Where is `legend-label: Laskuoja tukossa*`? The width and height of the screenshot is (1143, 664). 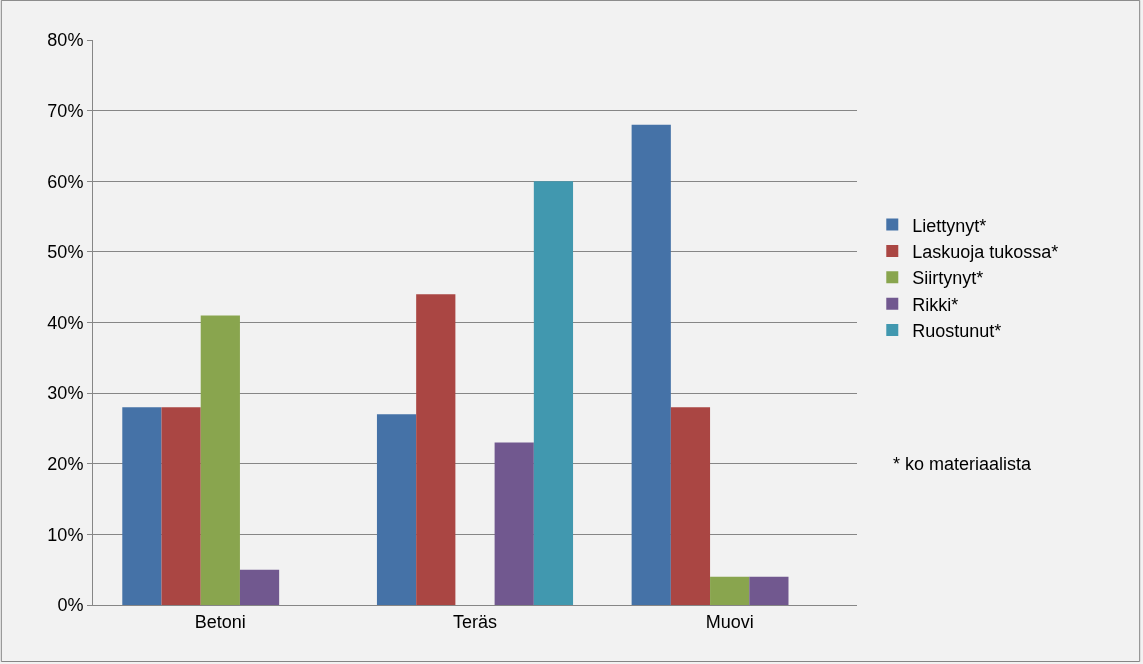
legend-label: Laskuoja tukossa* is located at coordinates (985, 251).